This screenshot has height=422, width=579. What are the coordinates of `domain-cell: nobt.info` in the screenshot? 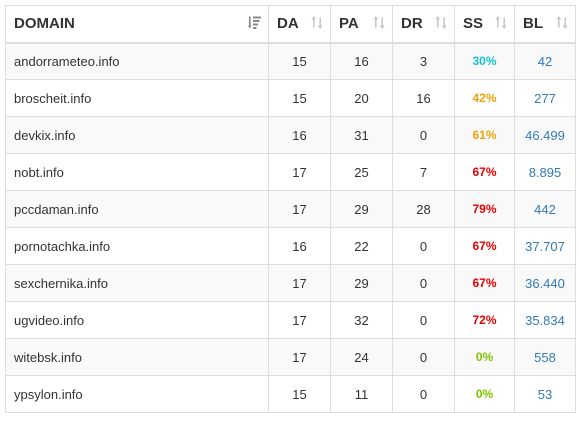 It's located at (137, 172).